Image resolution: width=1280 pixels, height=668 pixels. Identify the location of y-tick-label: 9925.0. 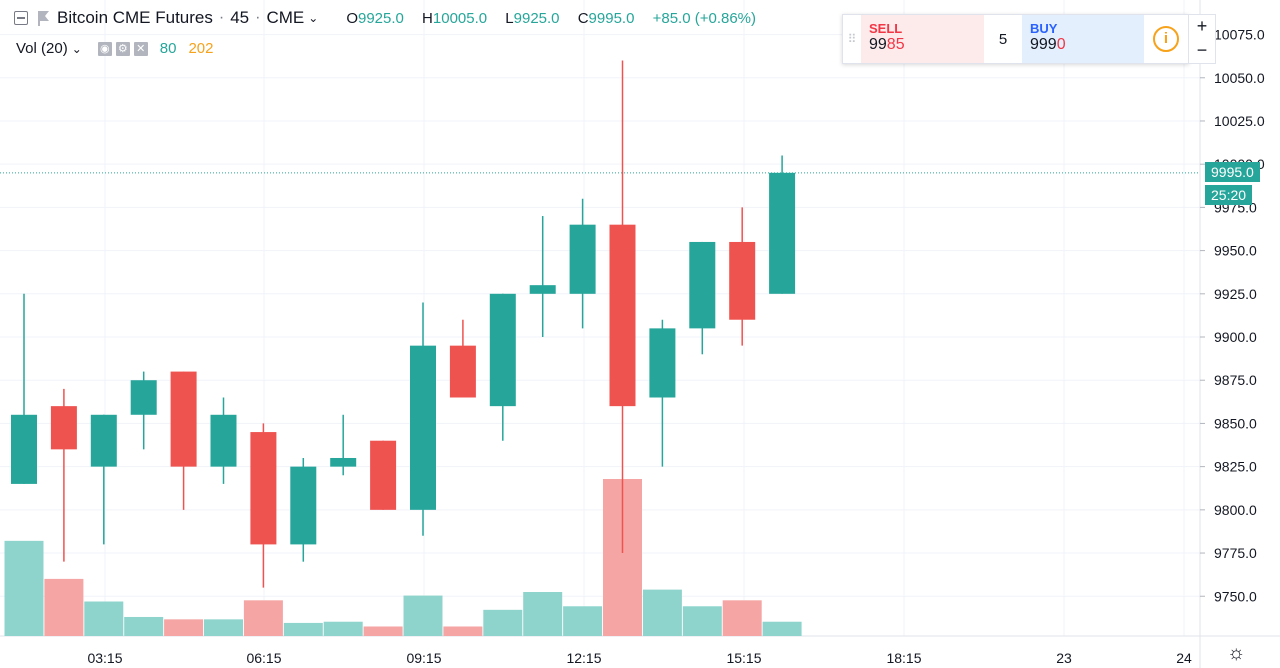
(1235, 294).